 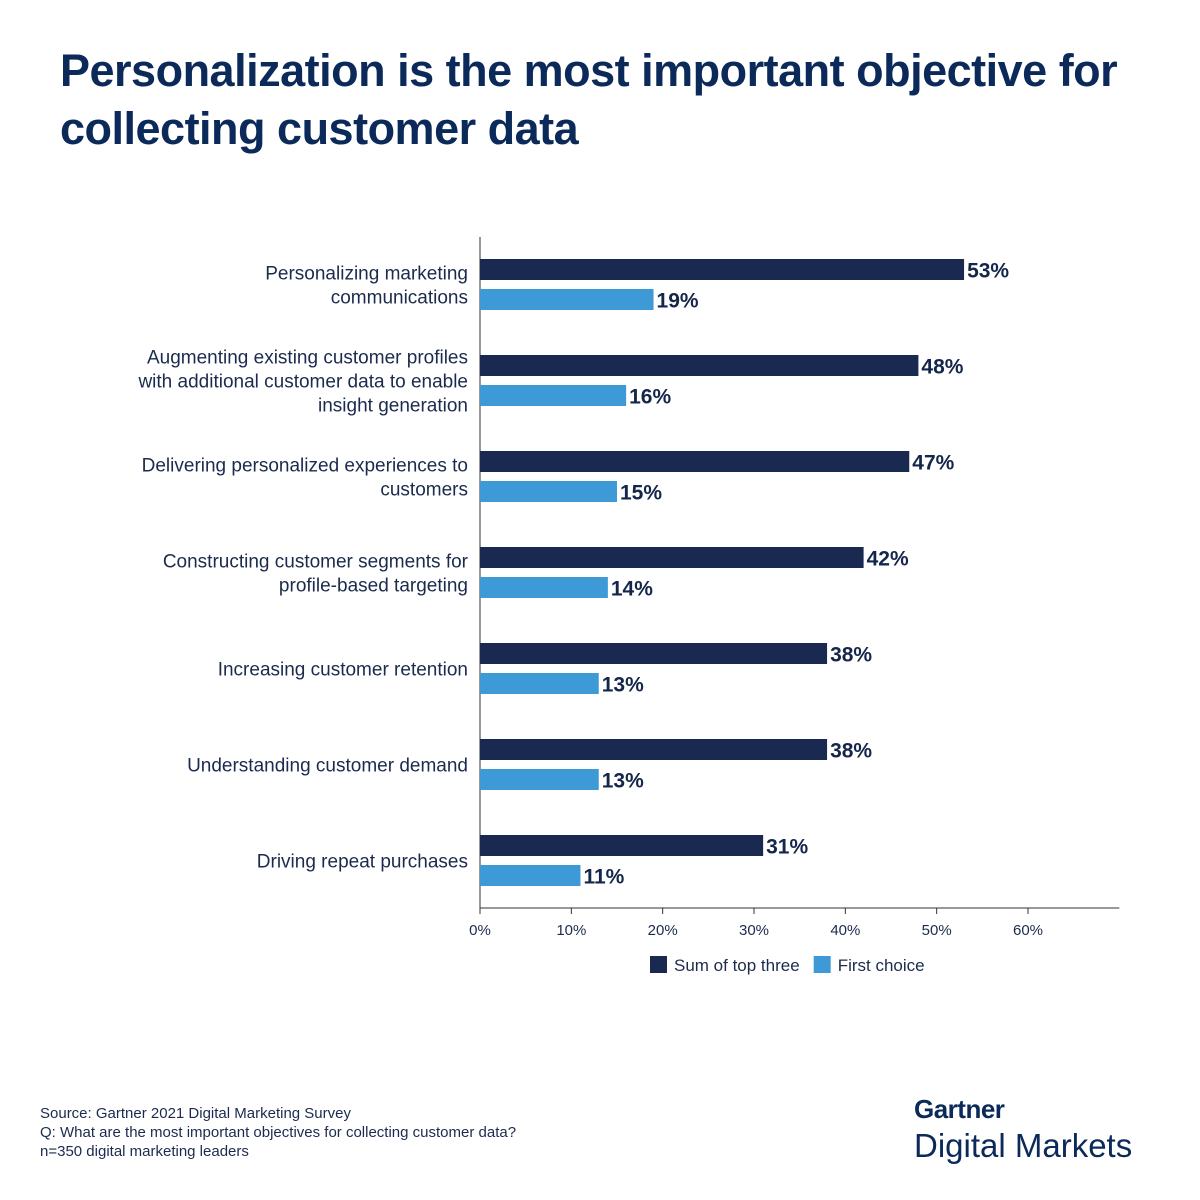 I want to click on category-label: with additional customer data to enable, so click(x=302, y=382).